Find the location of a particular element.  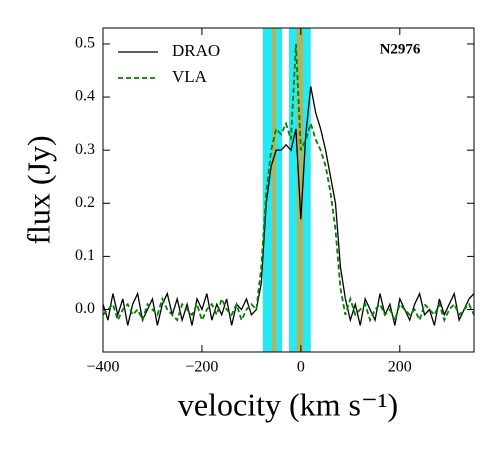

y-tick-label: 0.3 is located at coordinates (85, 149).